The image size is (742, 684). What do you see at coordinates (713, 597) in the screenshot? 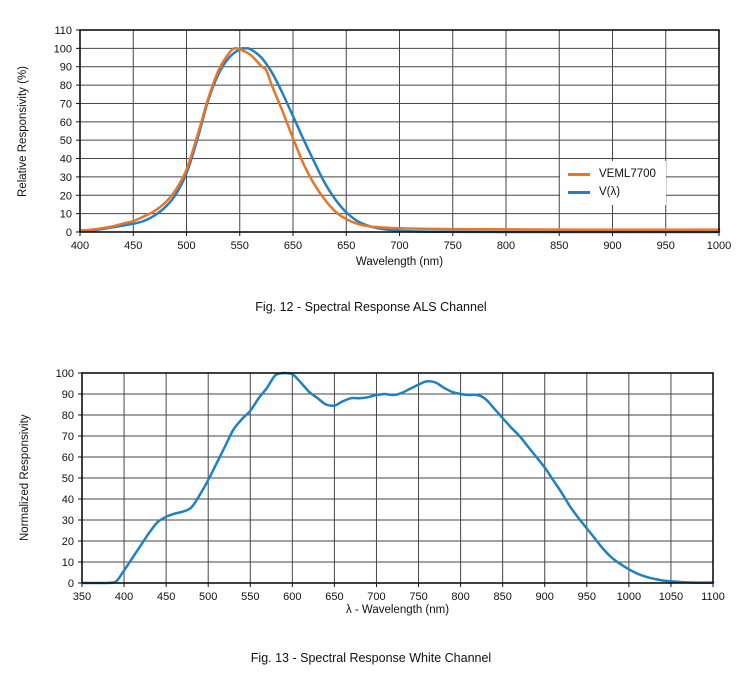
I see `x-tick-label: 1100` at bounding box center [713, 597].